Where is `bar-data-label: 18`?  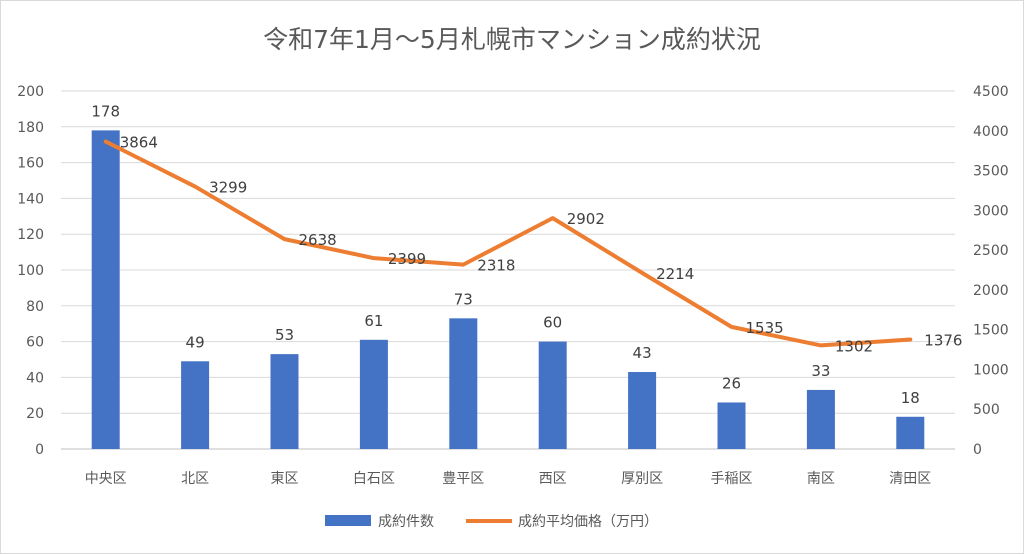 bar-data-label: 18 is located at coordinates (910, 398).